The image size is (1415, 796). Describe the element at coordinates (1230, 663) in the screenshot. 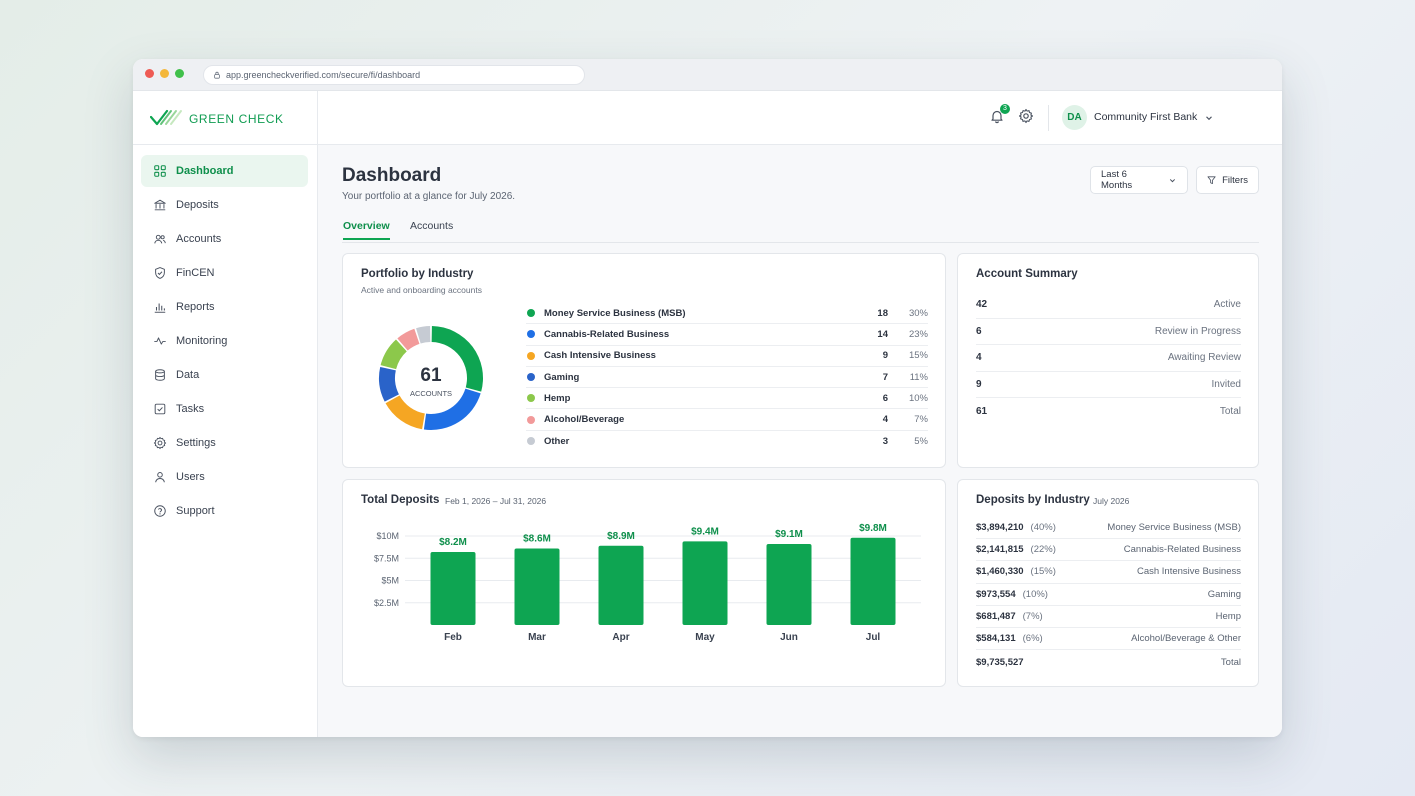

I see `industry-deposit-total-label: Total` at that location.